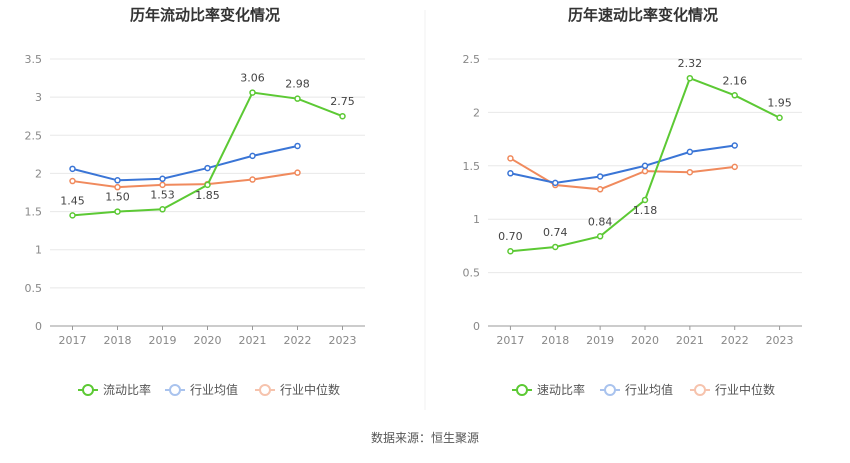 The height and width of the screenshot is (463, 850). What do you see at coordinates (162, 194) in the screenshot?
I see `data-label: 1.53` at bounding box center [162, 194].